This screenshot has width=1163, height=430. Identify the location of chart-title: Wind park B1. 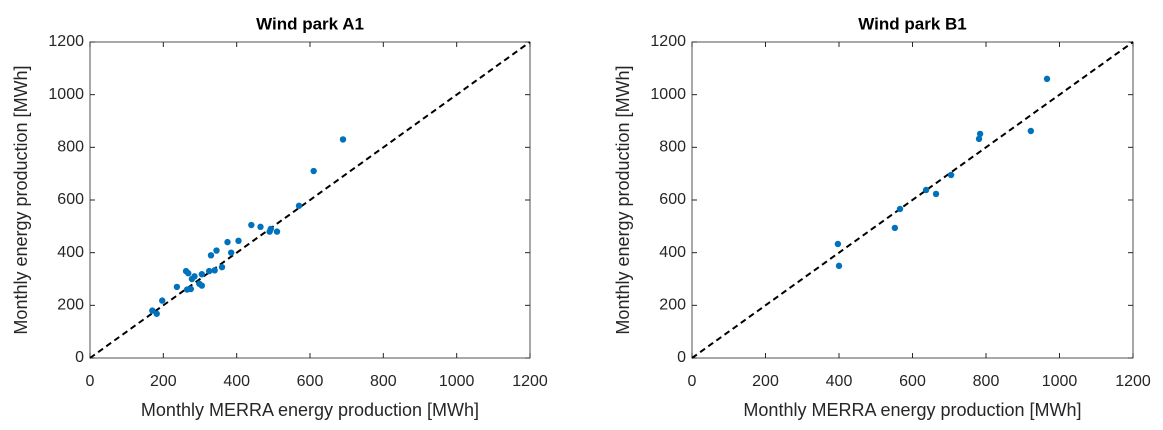
(912, 23).